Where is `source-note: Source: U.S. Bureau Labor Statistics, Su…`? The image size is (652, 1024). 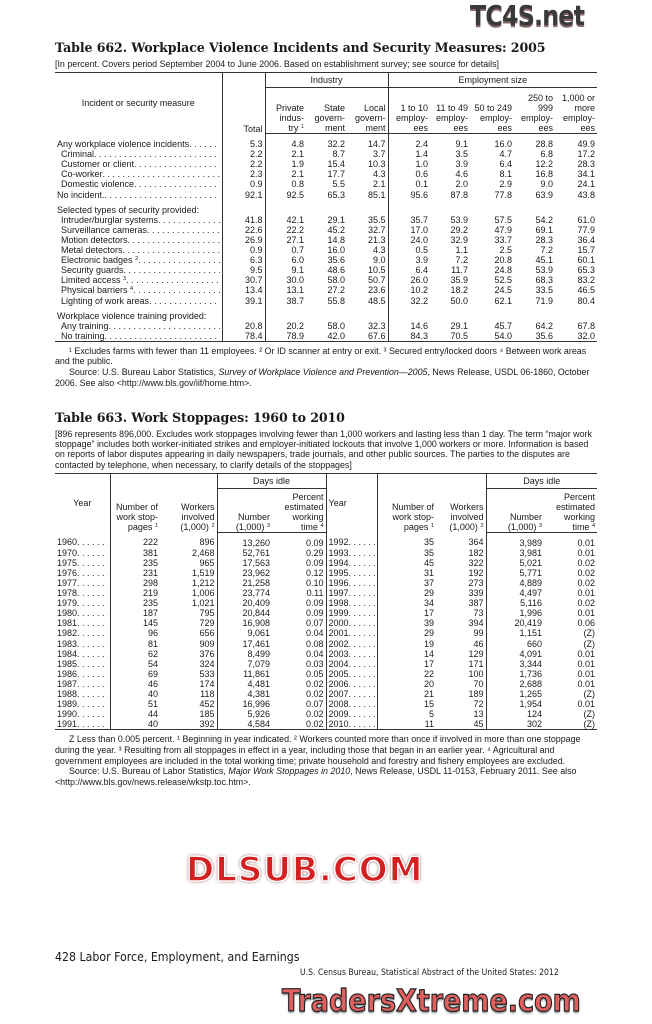
source-note: Source: U.S. Bureau Labor Statistics, Su… is located at coordinates (327, 377).